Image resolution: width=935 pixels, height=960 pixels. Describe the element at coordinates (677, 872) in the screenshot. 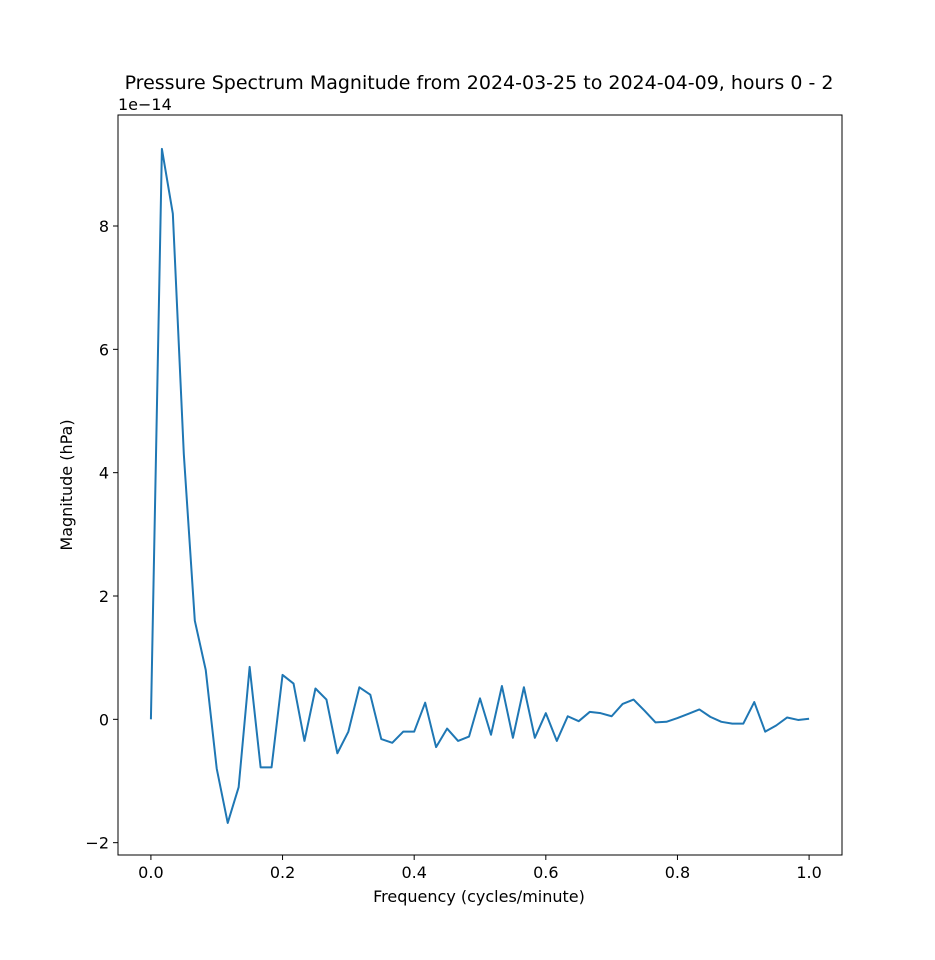

I see `x-tick-label: 0.8` at that location.